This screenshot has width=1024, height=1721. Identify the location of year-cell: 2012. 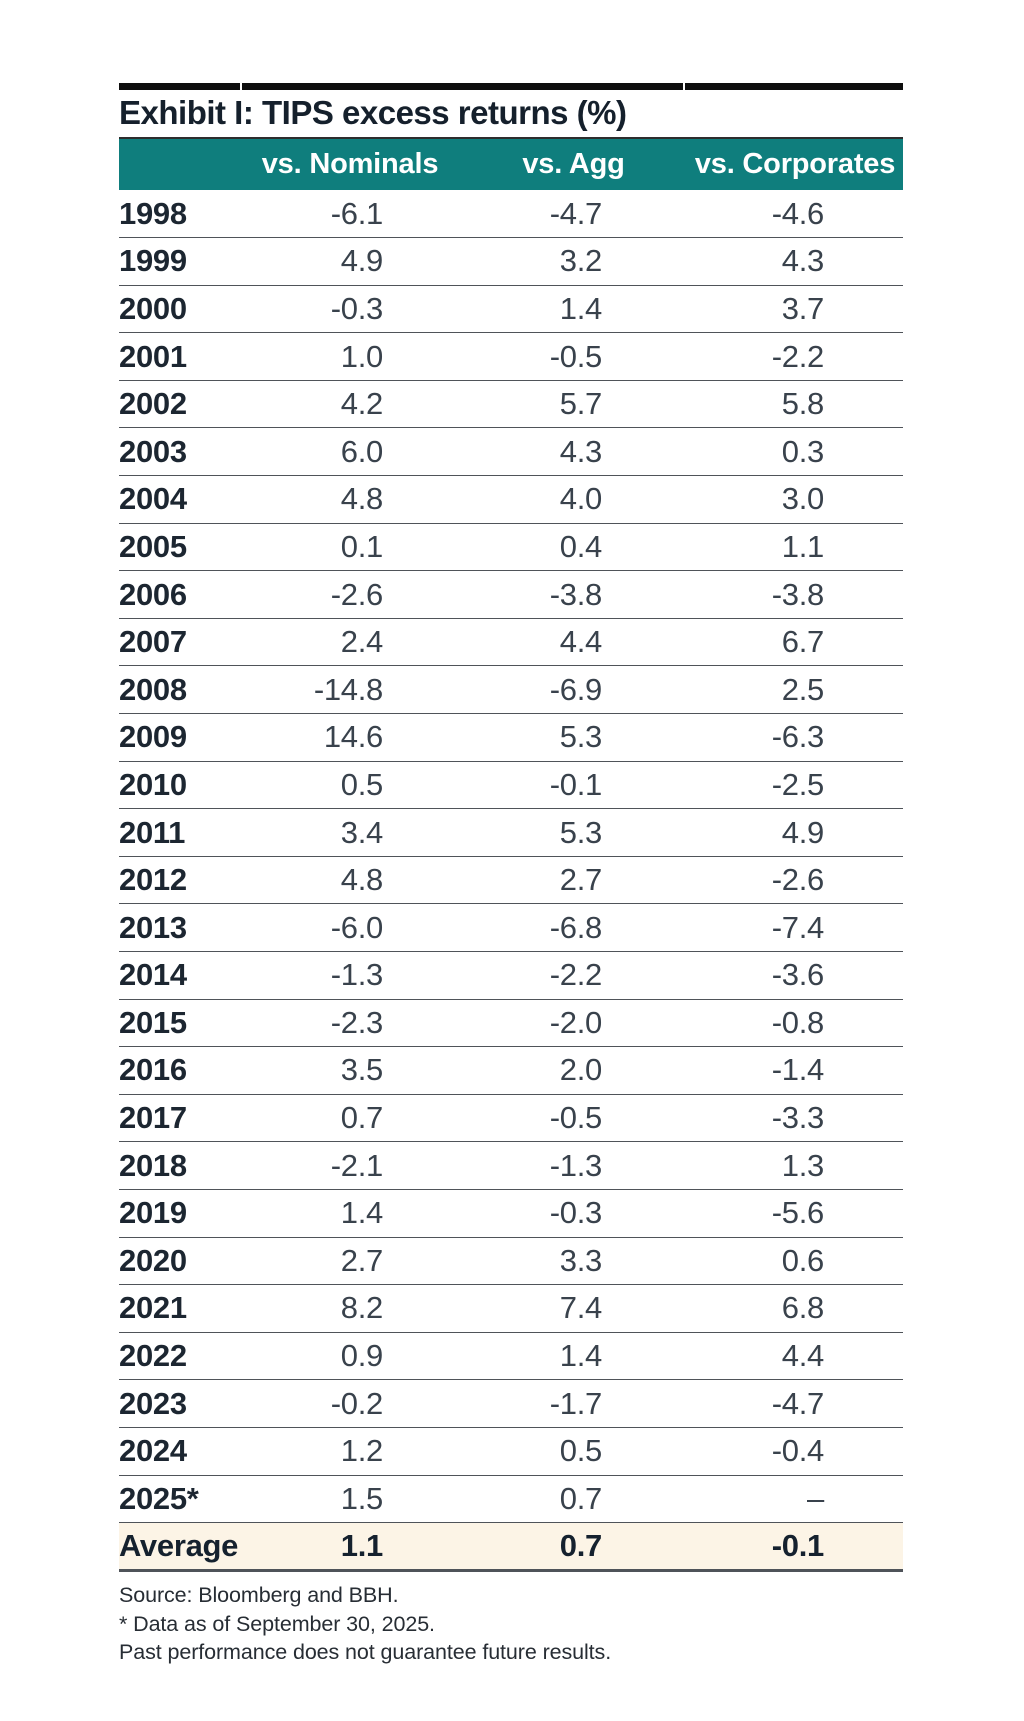
(179, 880).